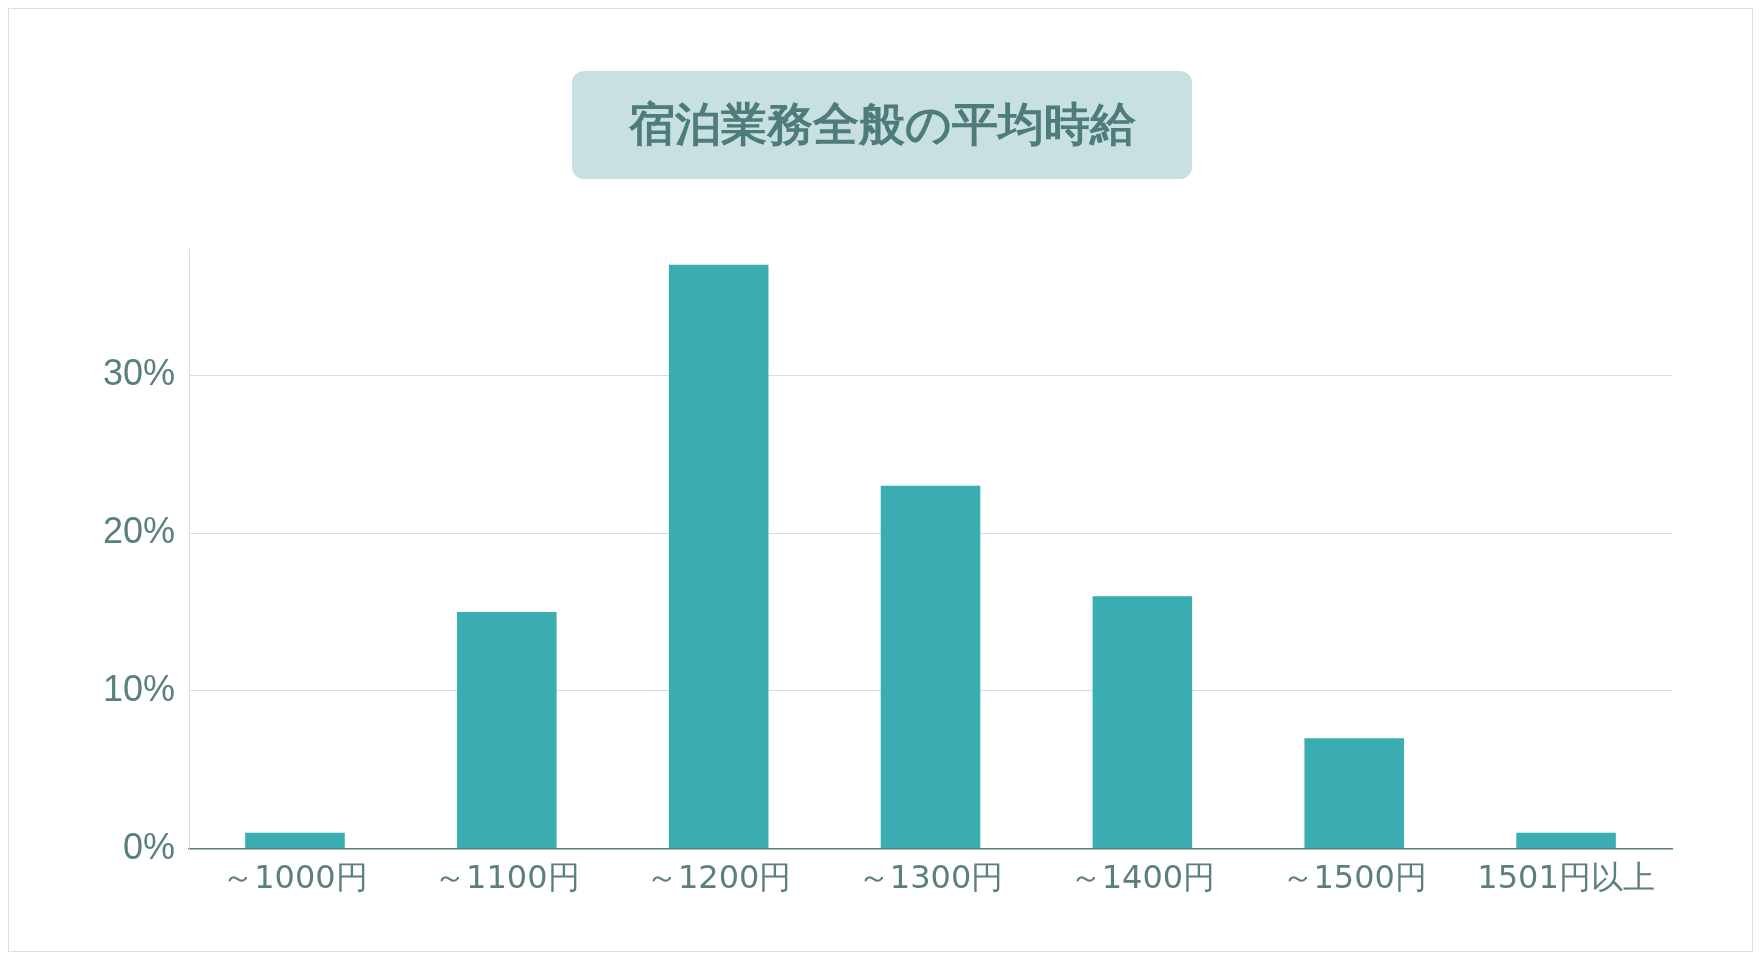 Image resolution: width=1761 pixels, height=960 pixels. I want to click on x-tick-label: ～1200円, so click(718, 877).